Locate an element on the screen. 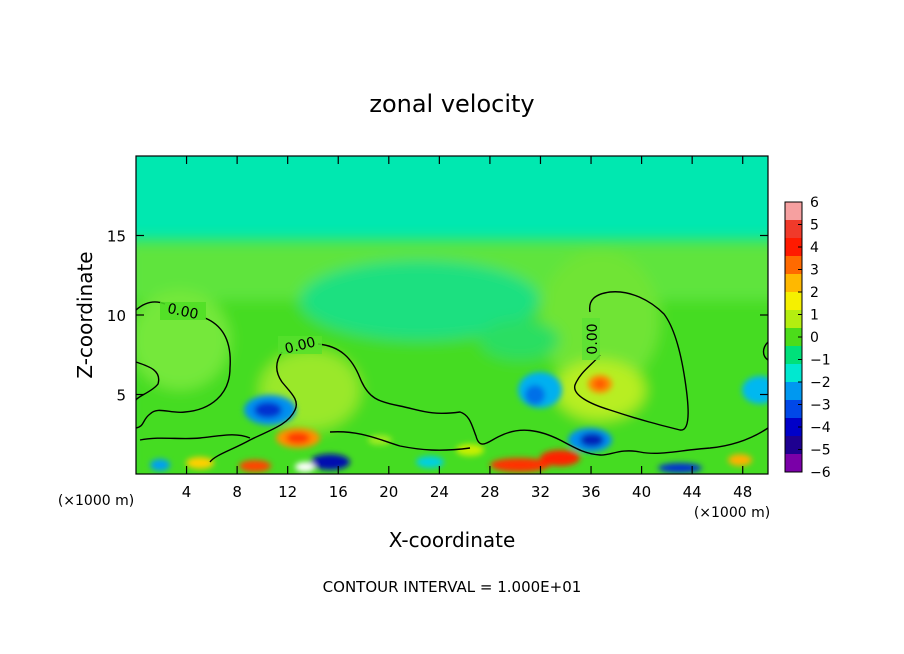 This screenshot has height=654, width=904. x-tick-label: 8 is located at coordinates (237, 492).